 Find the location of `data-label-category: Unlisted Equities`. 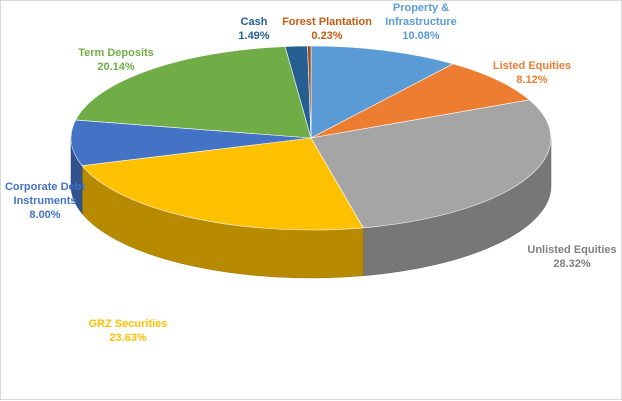

data-label-category: Unlisted Equities is located at coordinates (571, 250).